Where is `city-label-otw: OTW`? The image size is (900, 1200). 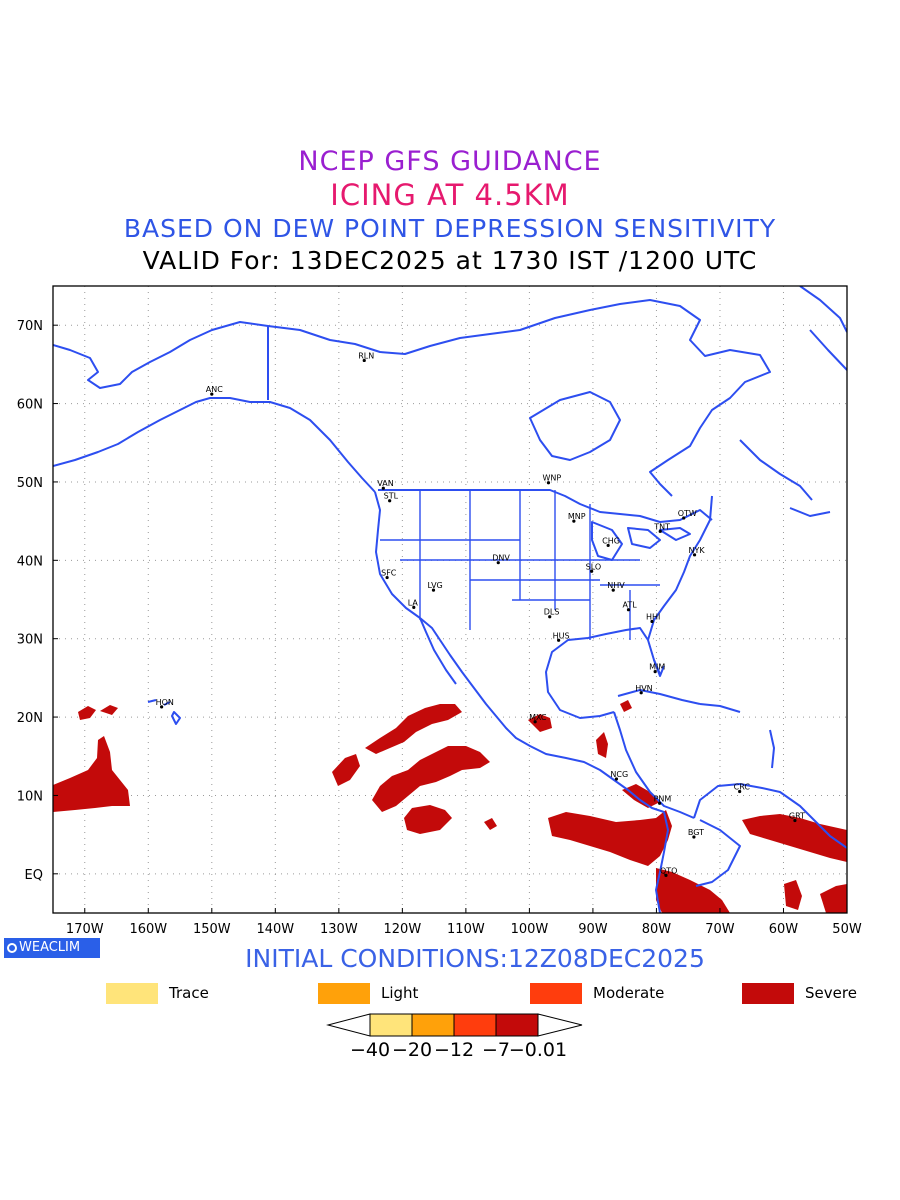
city-label-otw: OTW is located at coordinates (687, 513).